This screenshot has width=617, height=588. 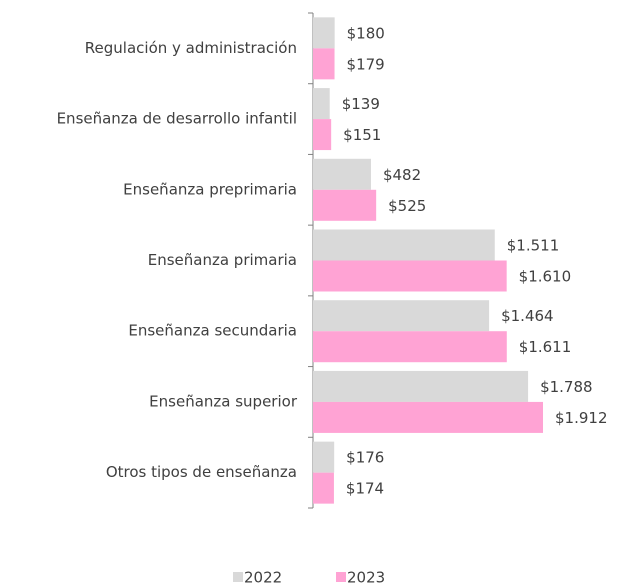 I want to click on category-label: Enseñanza secundaria, so click(x=212, y=331).